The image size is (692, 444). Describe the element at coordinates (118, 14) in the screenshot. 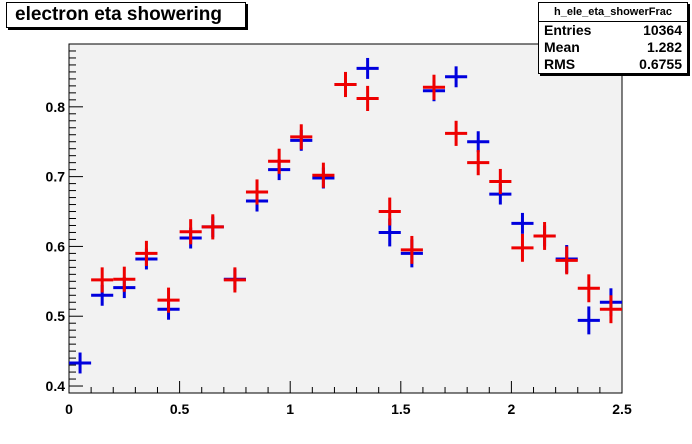

I see `chart-title: electron eta showering` at that location.